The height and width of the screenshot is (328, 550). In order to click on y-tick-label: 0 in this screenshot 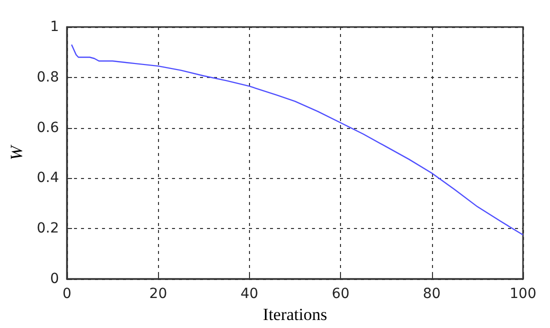, I will do `click(54, 279)`.